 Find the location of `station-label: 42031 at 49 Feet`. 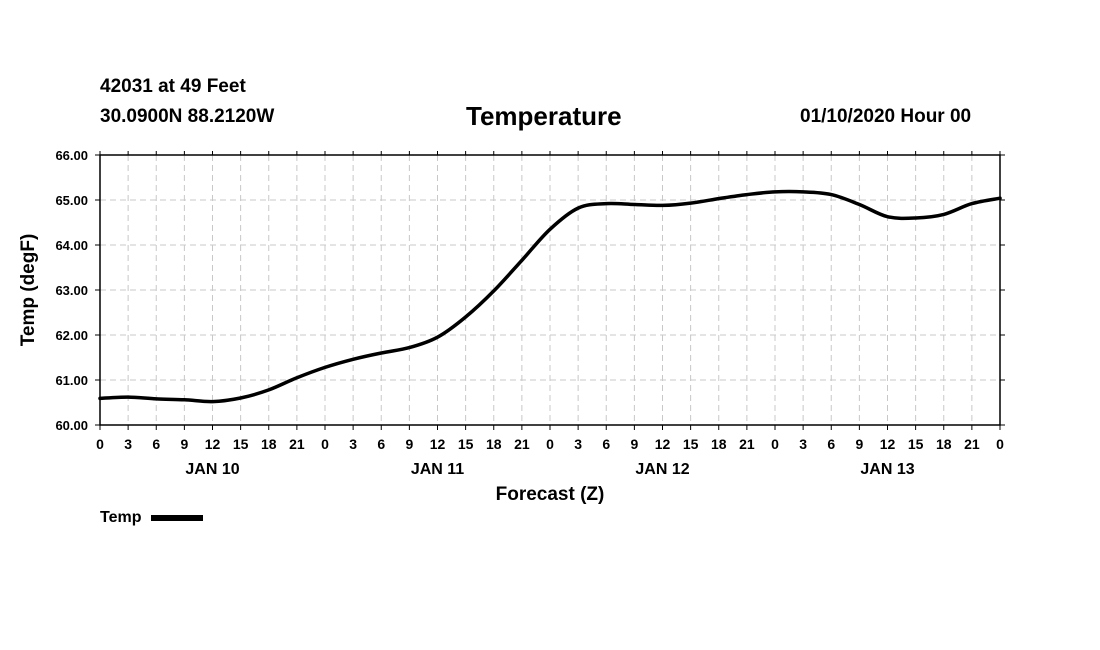

station-label: 42031 at 49 Feet is located at coordinates (173, 86).